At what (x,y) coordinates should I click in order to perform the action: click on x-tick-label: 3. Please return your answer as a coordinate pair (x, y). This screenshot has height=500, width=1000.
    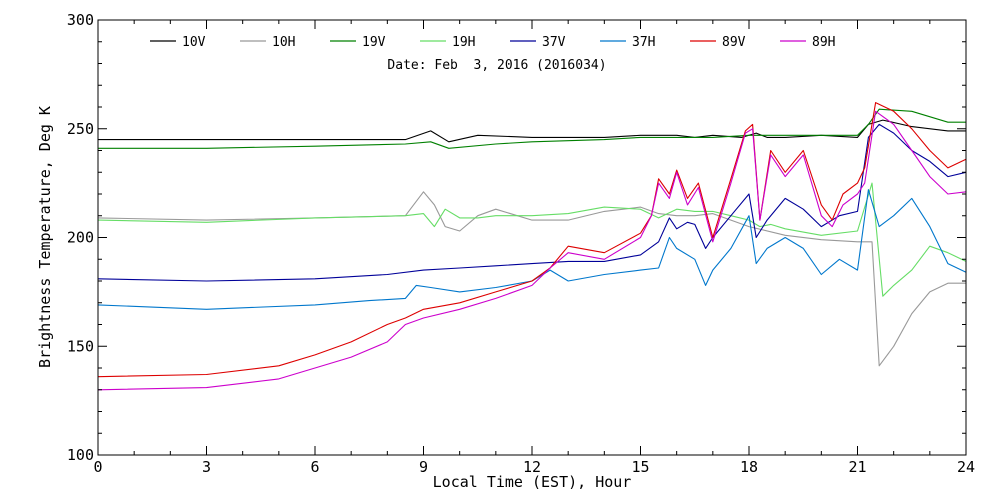
    Looking at the image, I should click on (206, 467).